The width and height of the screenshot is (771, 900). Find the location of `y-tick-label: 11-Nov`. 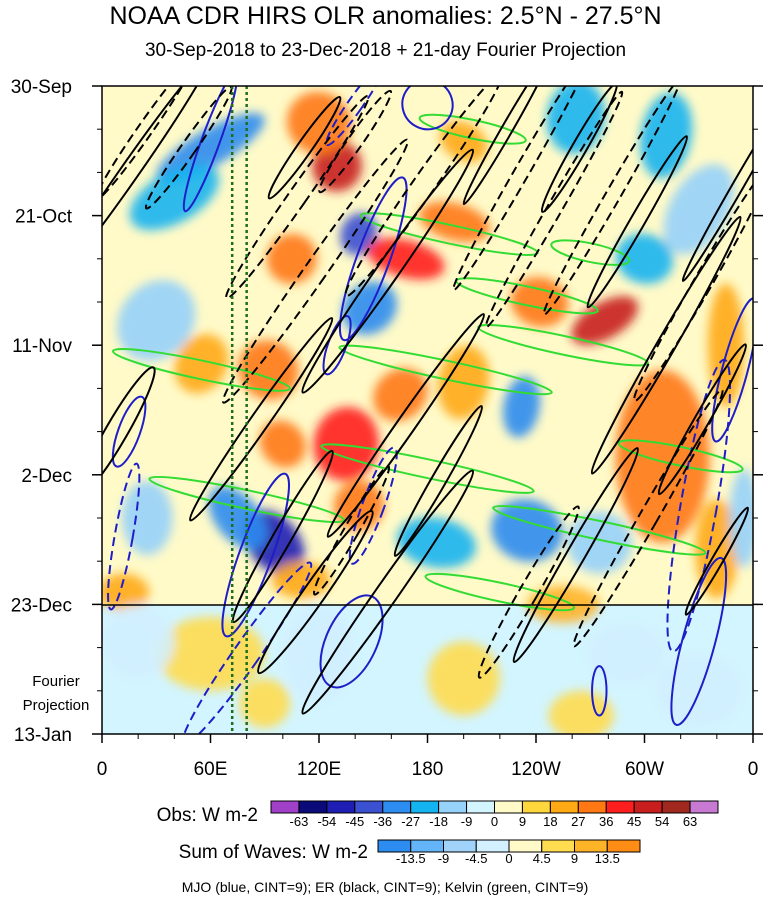

y-tick-label: 11-Nov is located at coordinates (42, 346).